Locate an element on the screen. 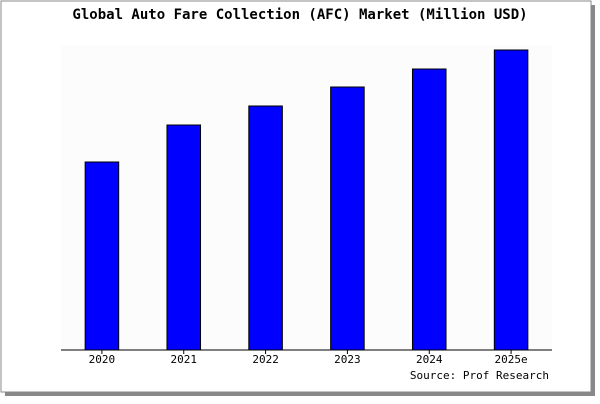  x-tick-label: 2025e is located at coordinates (511, 359).